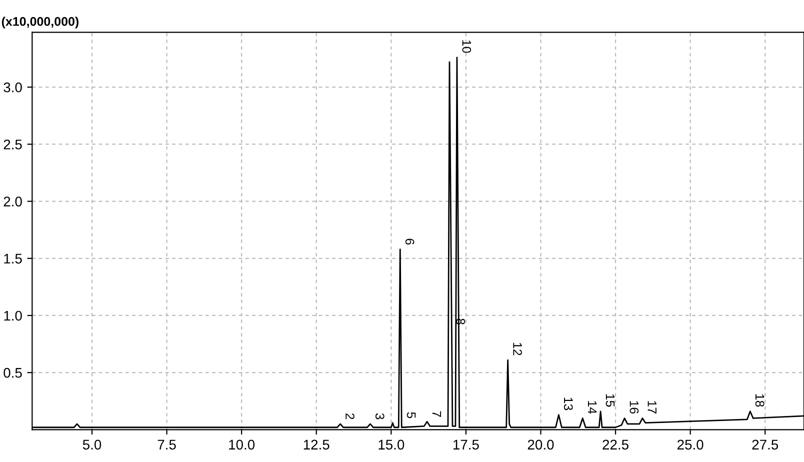 This screenshot has height=462, width=804. Describe the element at coordinates (13, 259) in the screenshot. I see `y-tick-label: 1.5` at that location.